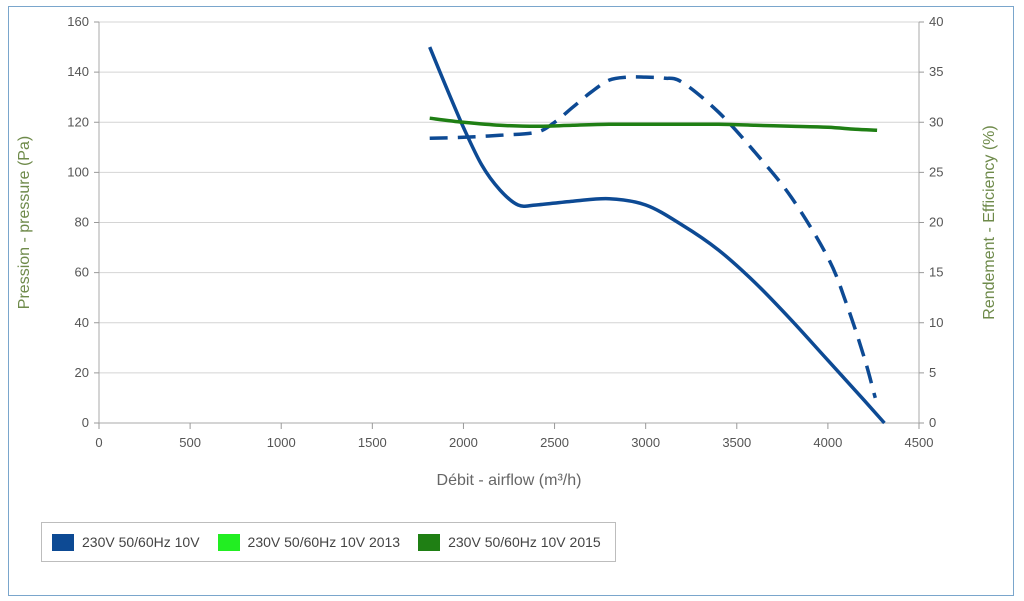 This screenshot has width=1024, height=601. What do you see at coordinates (85, 422) in the screenshot?
I see `y-left-tick-label: 0` at bounding box center [85, 422].